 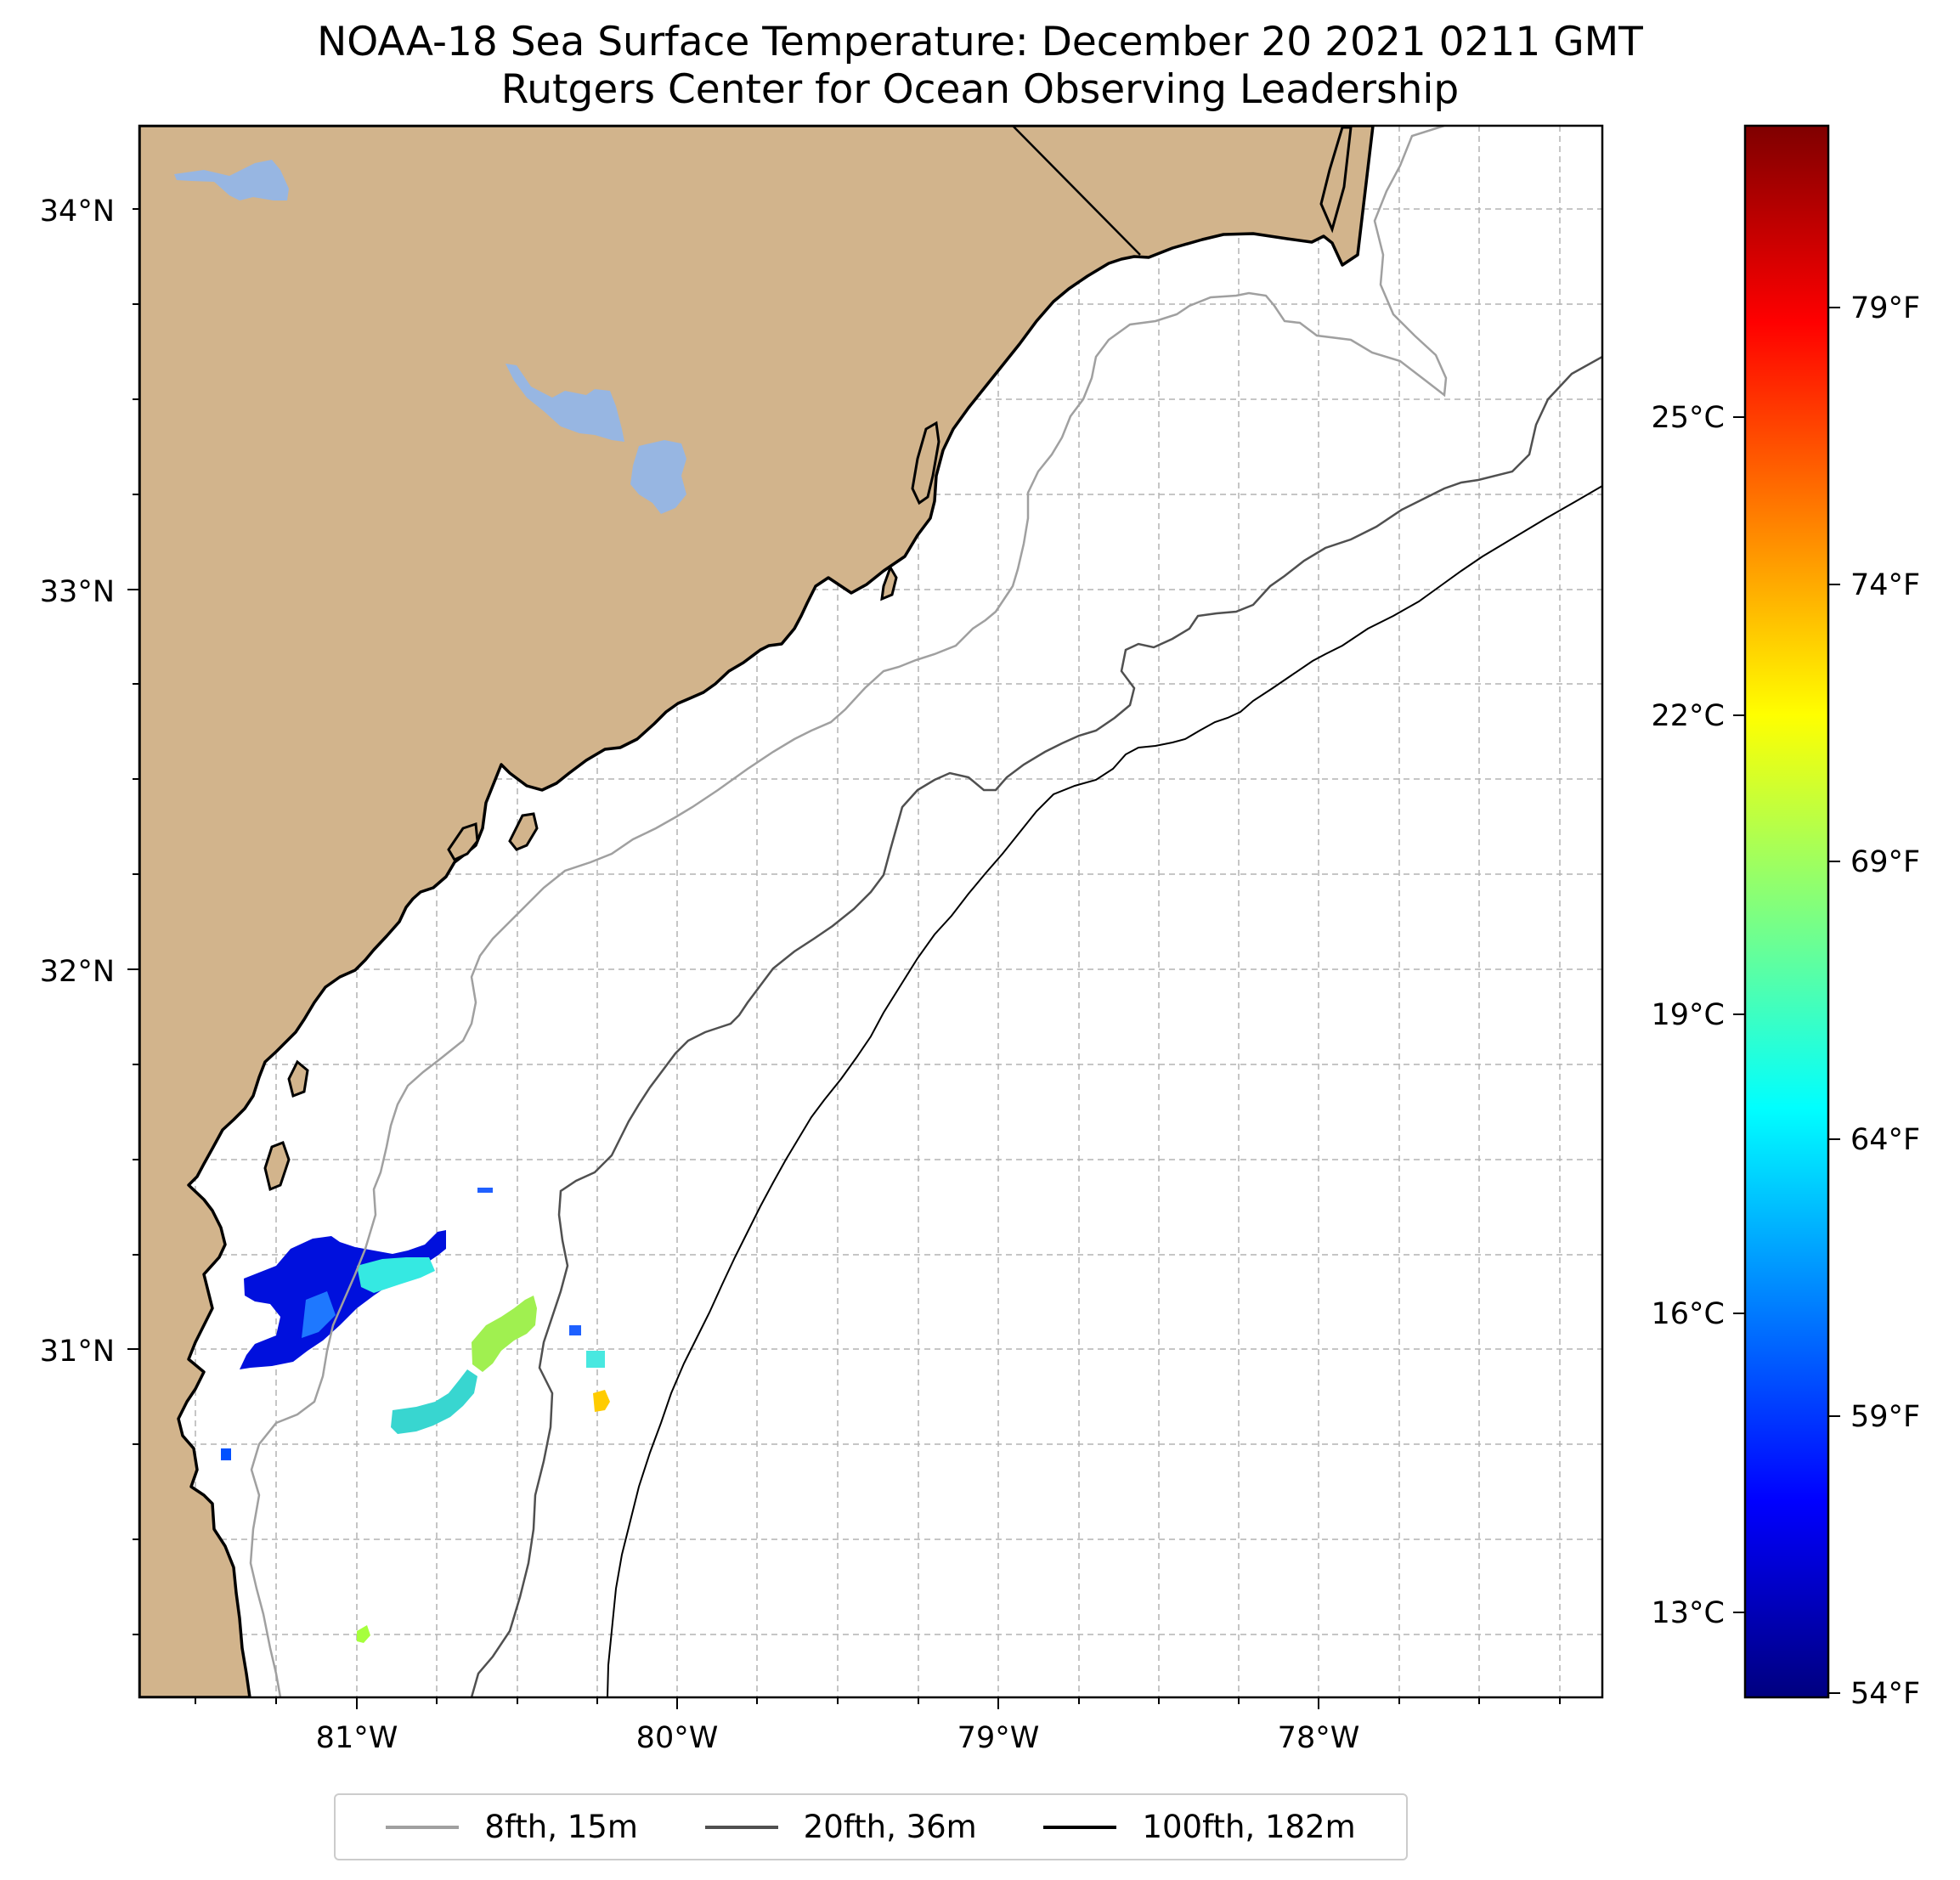 What do you see at coordinates (78, 972) in the screenshot?
I see `lat-tick-label: 32°N` at bounding box center [78, 972].